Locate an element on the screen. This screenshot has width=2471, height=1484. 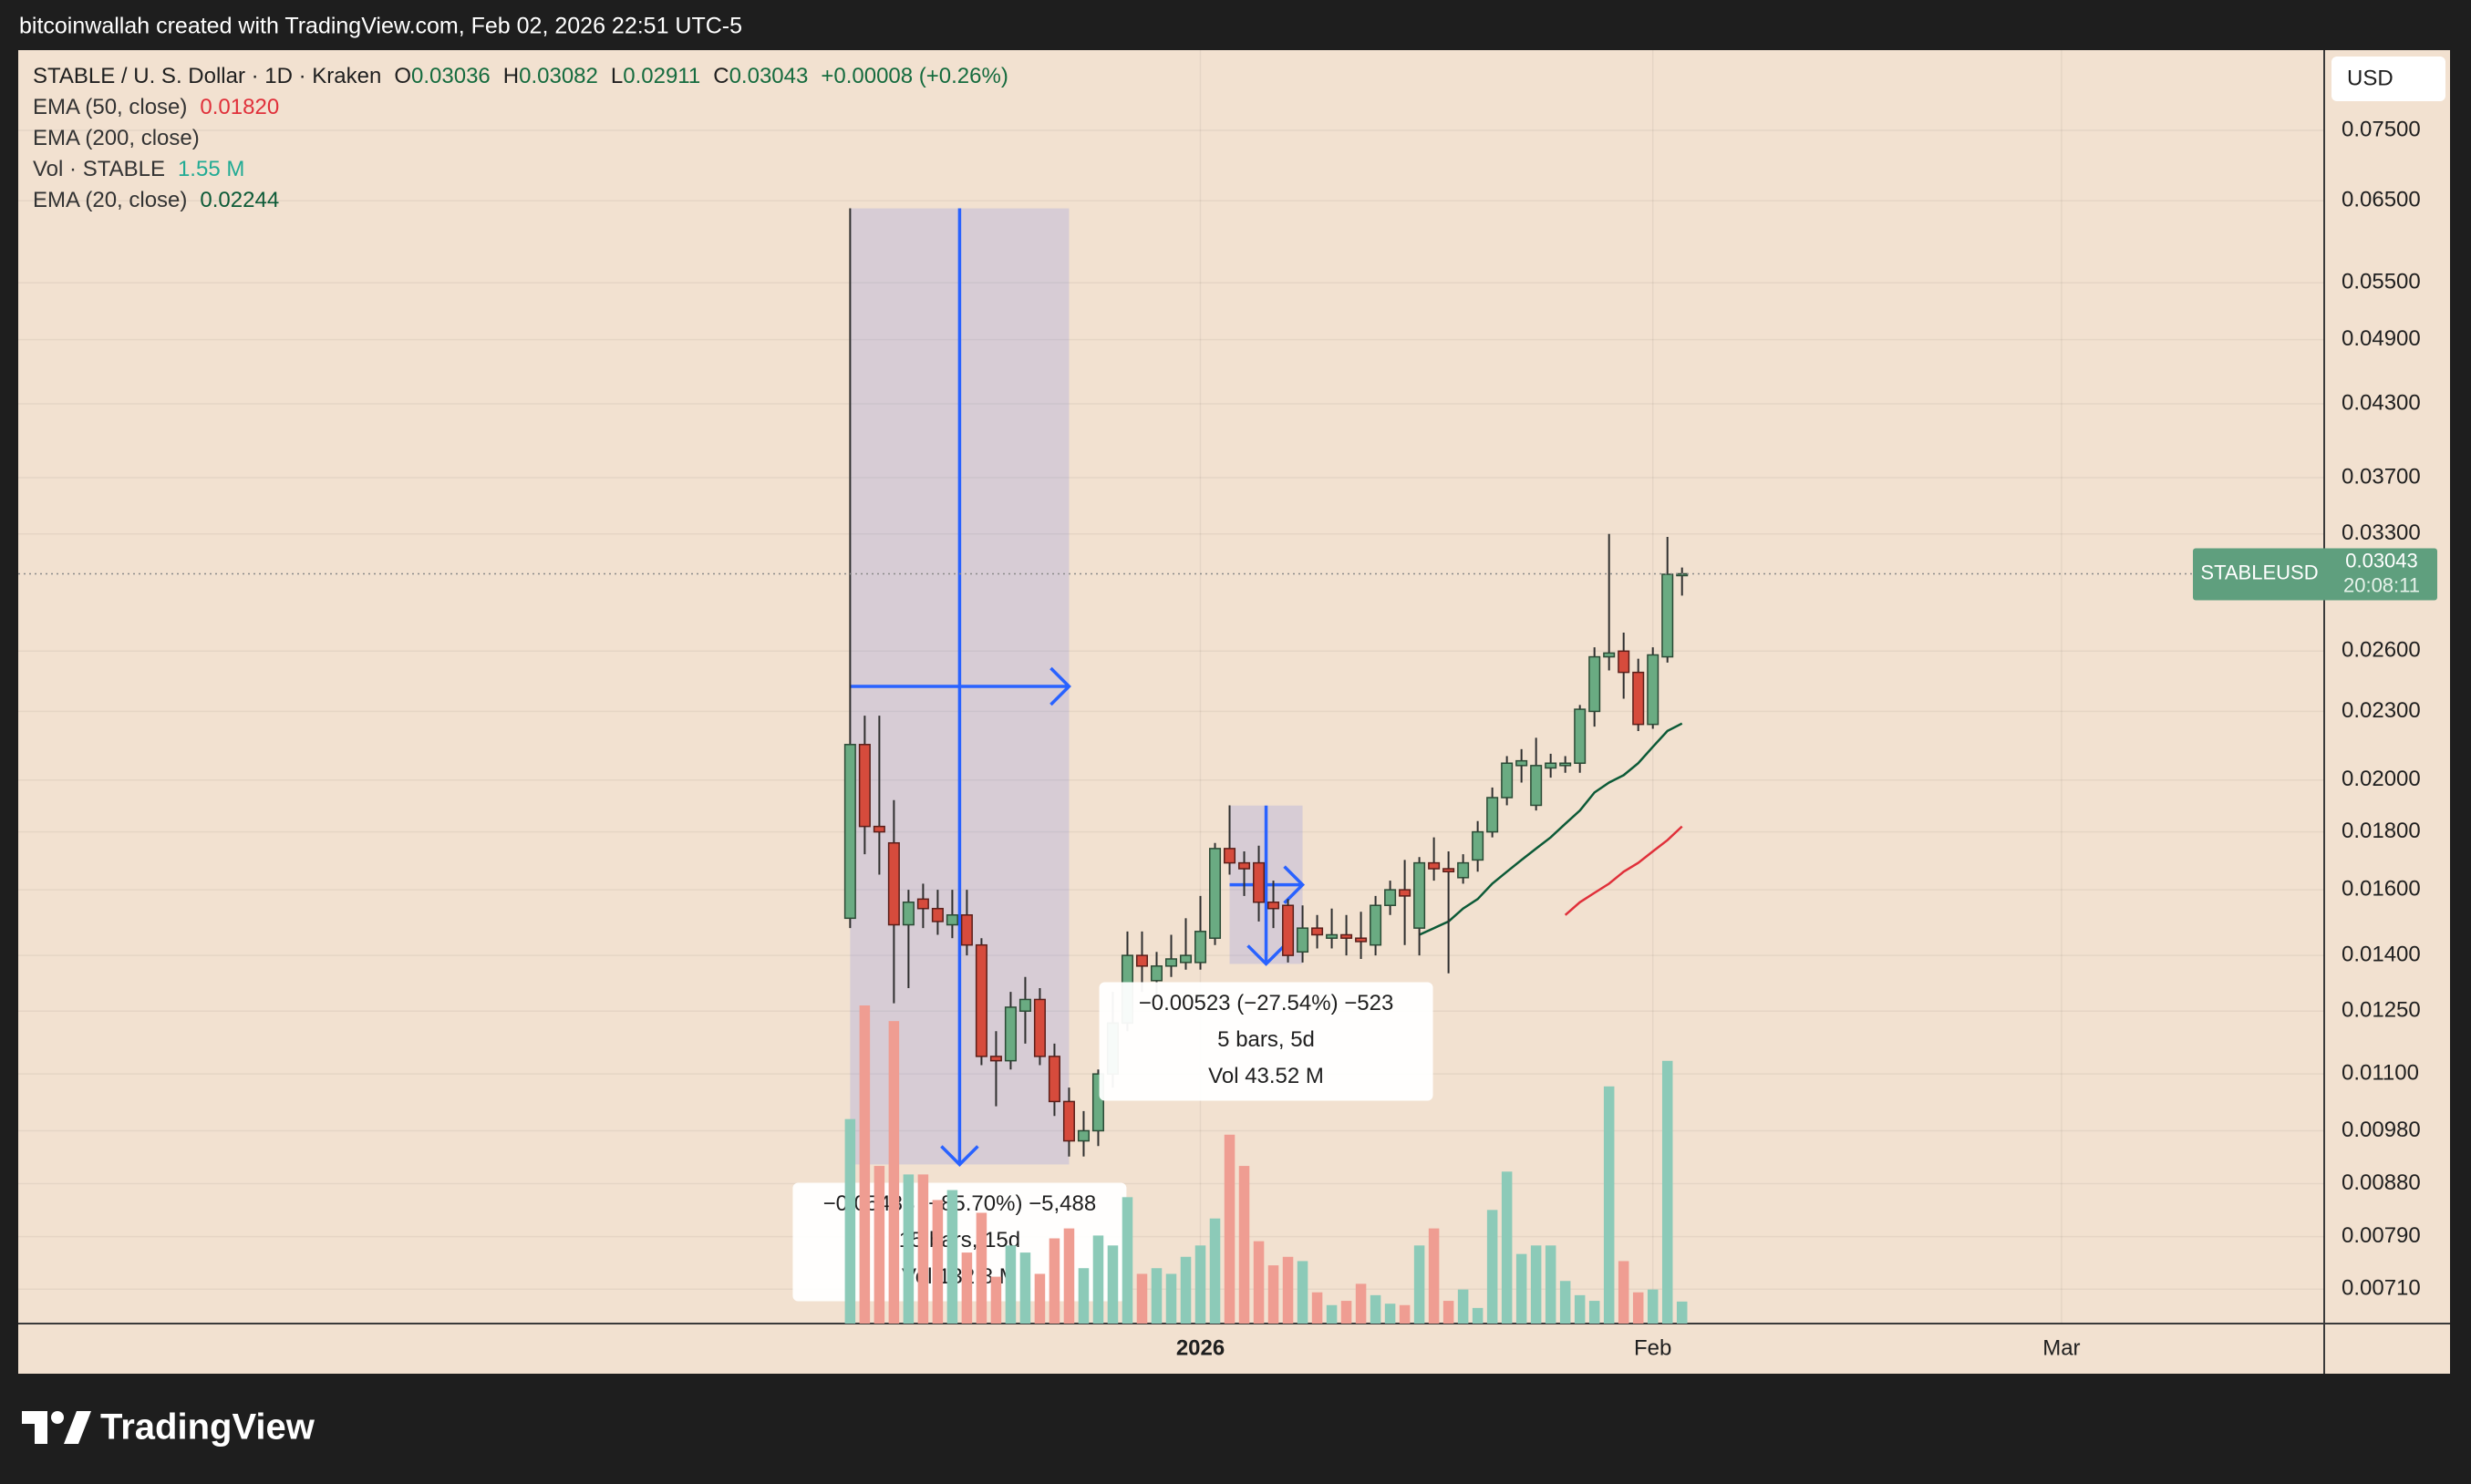
ohlc-label: C is located at coordinates (721, 76).